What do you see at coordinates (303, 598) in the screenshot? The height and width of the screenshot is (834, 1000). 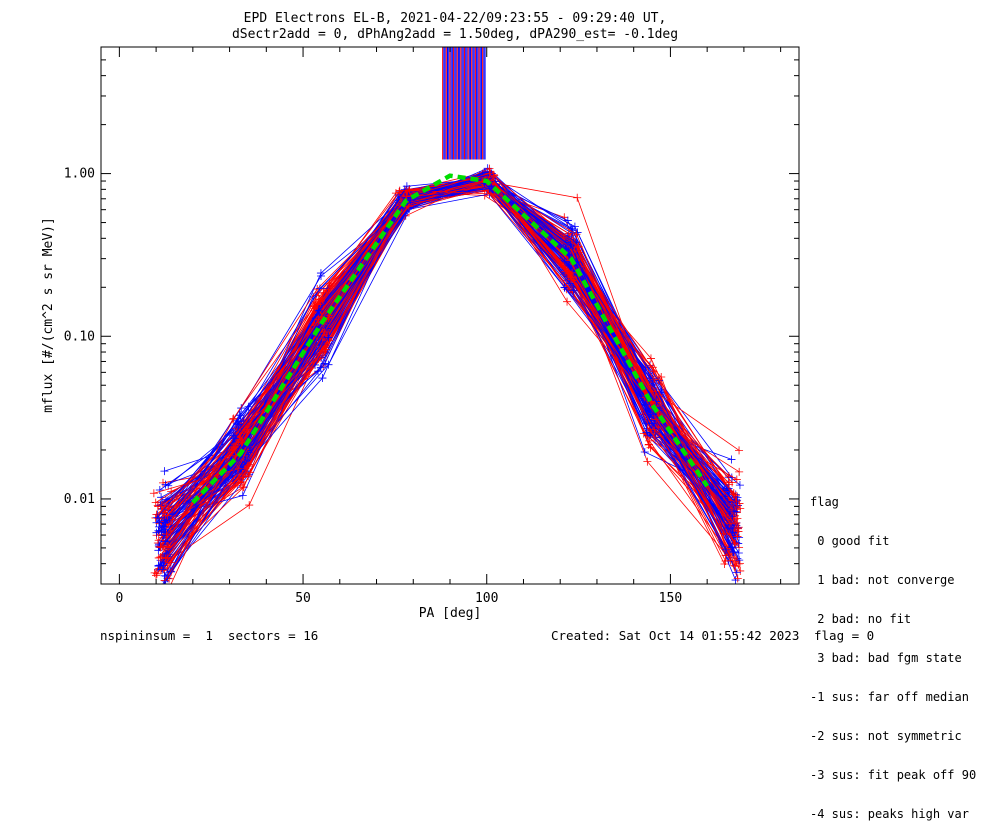 I see `x-tick-label: 50` at bounding box center [303, 598].